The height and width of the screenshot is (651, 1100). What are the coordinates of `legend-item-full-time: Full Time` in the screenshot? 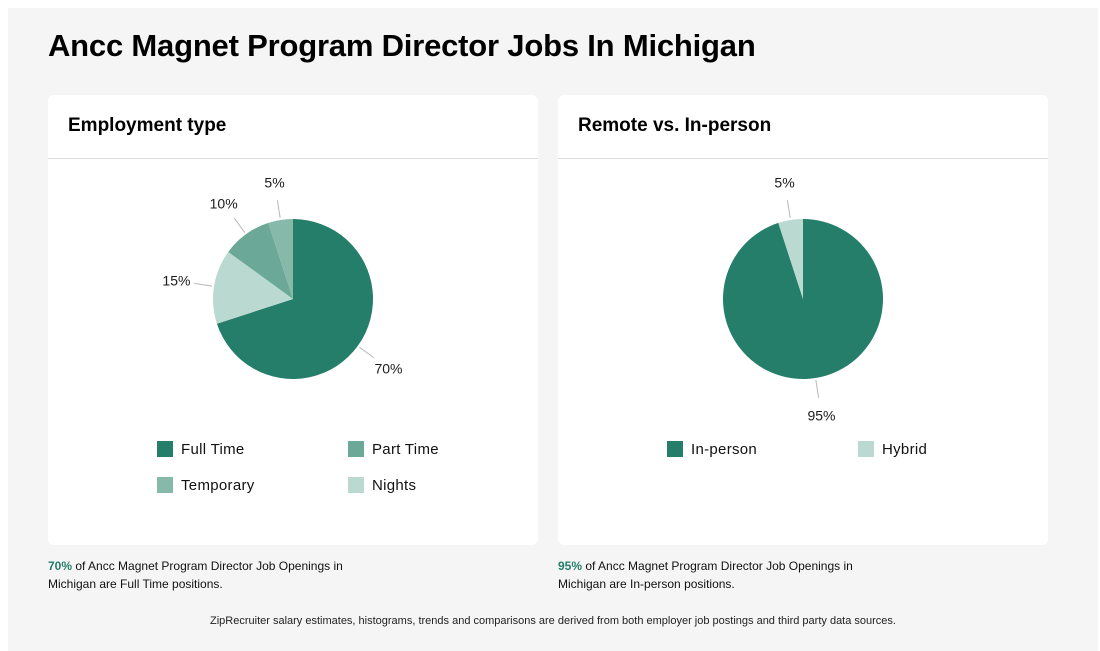 It's located at (252, 449).